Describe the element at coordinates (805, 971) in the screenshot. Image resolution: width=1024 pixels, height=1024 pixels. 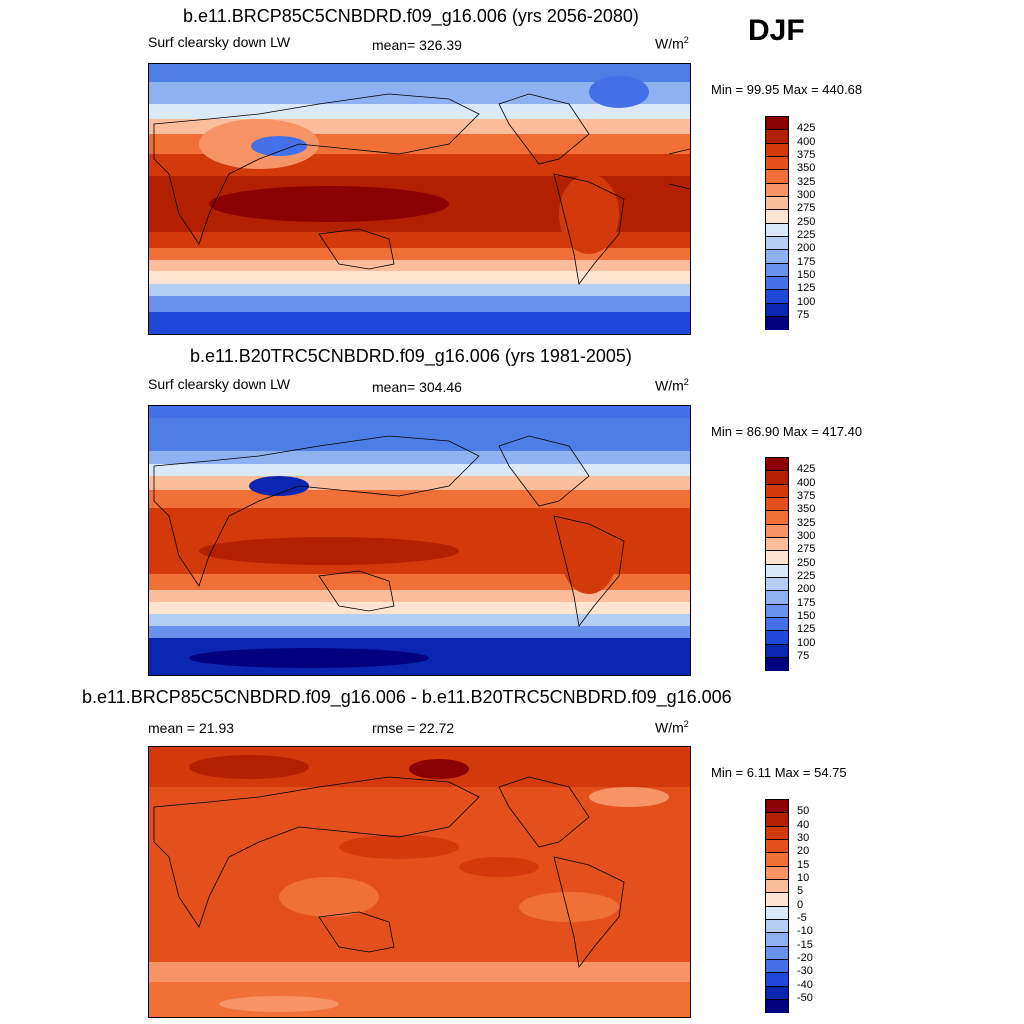
I see `colorbar-tick-label: -30` at that location.